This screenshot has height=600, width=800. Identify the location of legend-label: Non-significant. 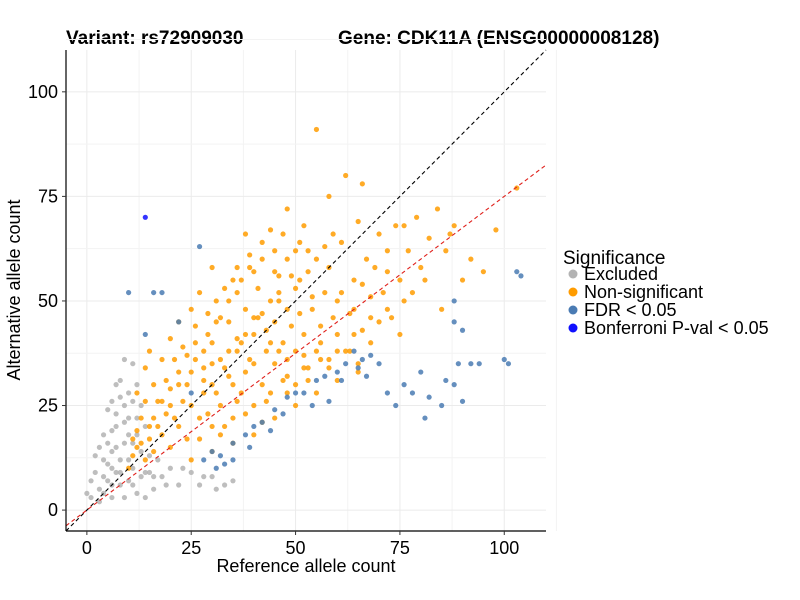
(643, 292).